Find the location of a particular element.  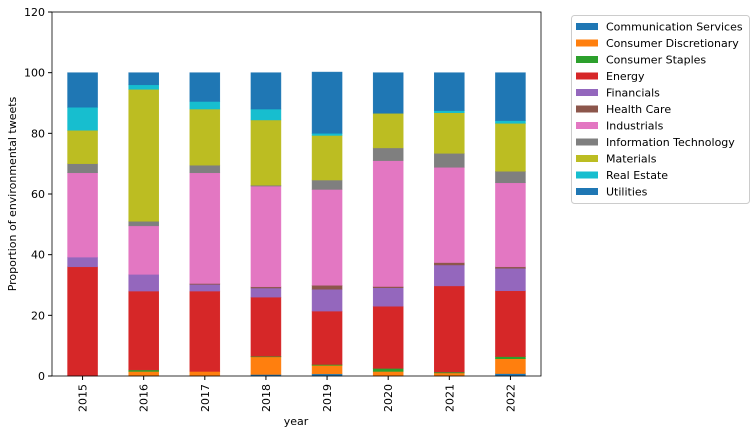

bar-segment-2022-industrials is located at coordinates (510, 225).